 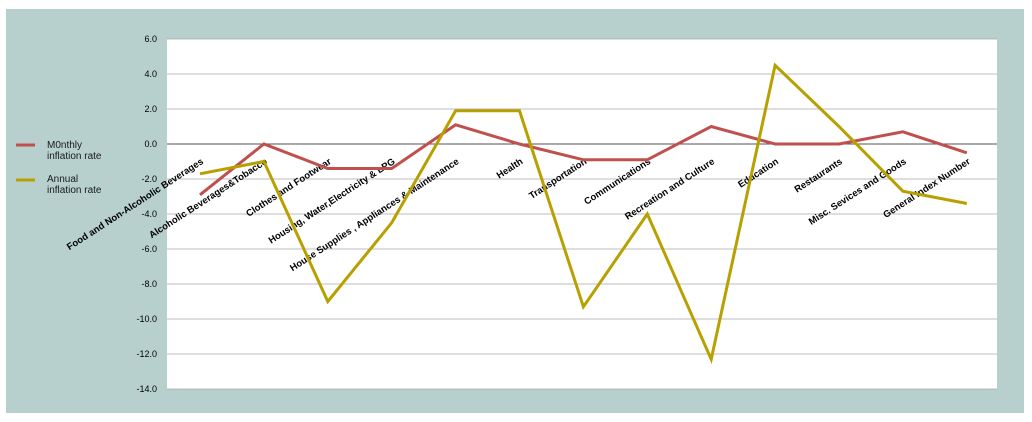 What do you see at coordinates (150, 39) in the screenshot?
I see `y-tick-label: 6.0` at bounding box center [150, 39].